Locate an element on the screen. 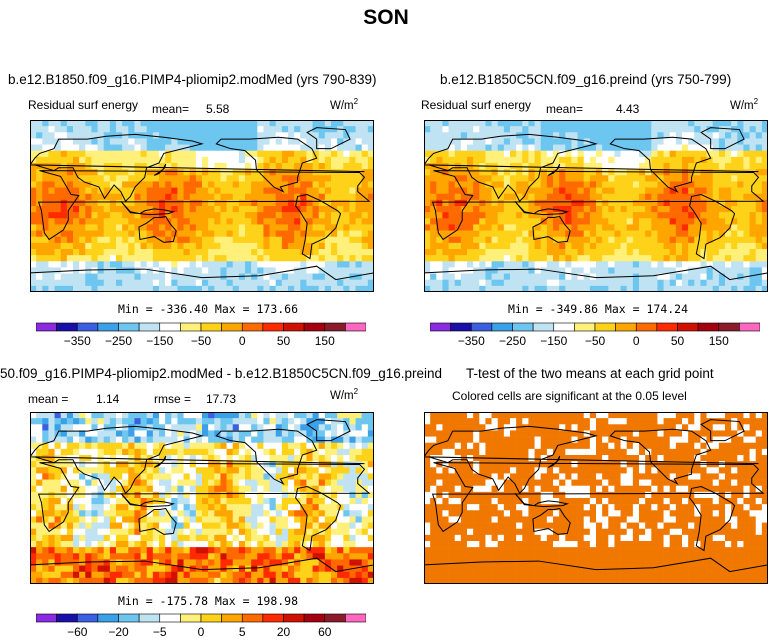  panel1-field-label: Residual surf energy is located at coordinates (83, 105).